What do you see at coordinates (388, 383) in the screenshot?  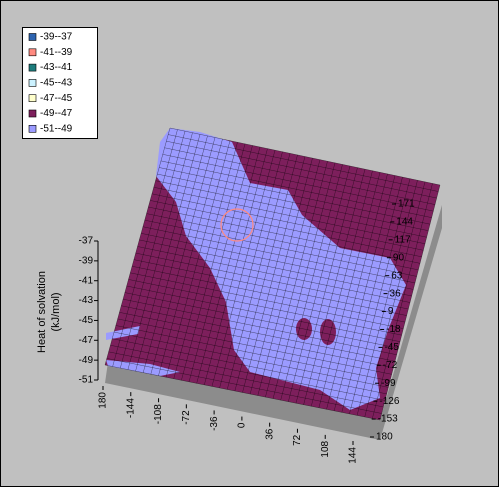 I see `y-tick-label: -99` at bounding box center [388, 383].